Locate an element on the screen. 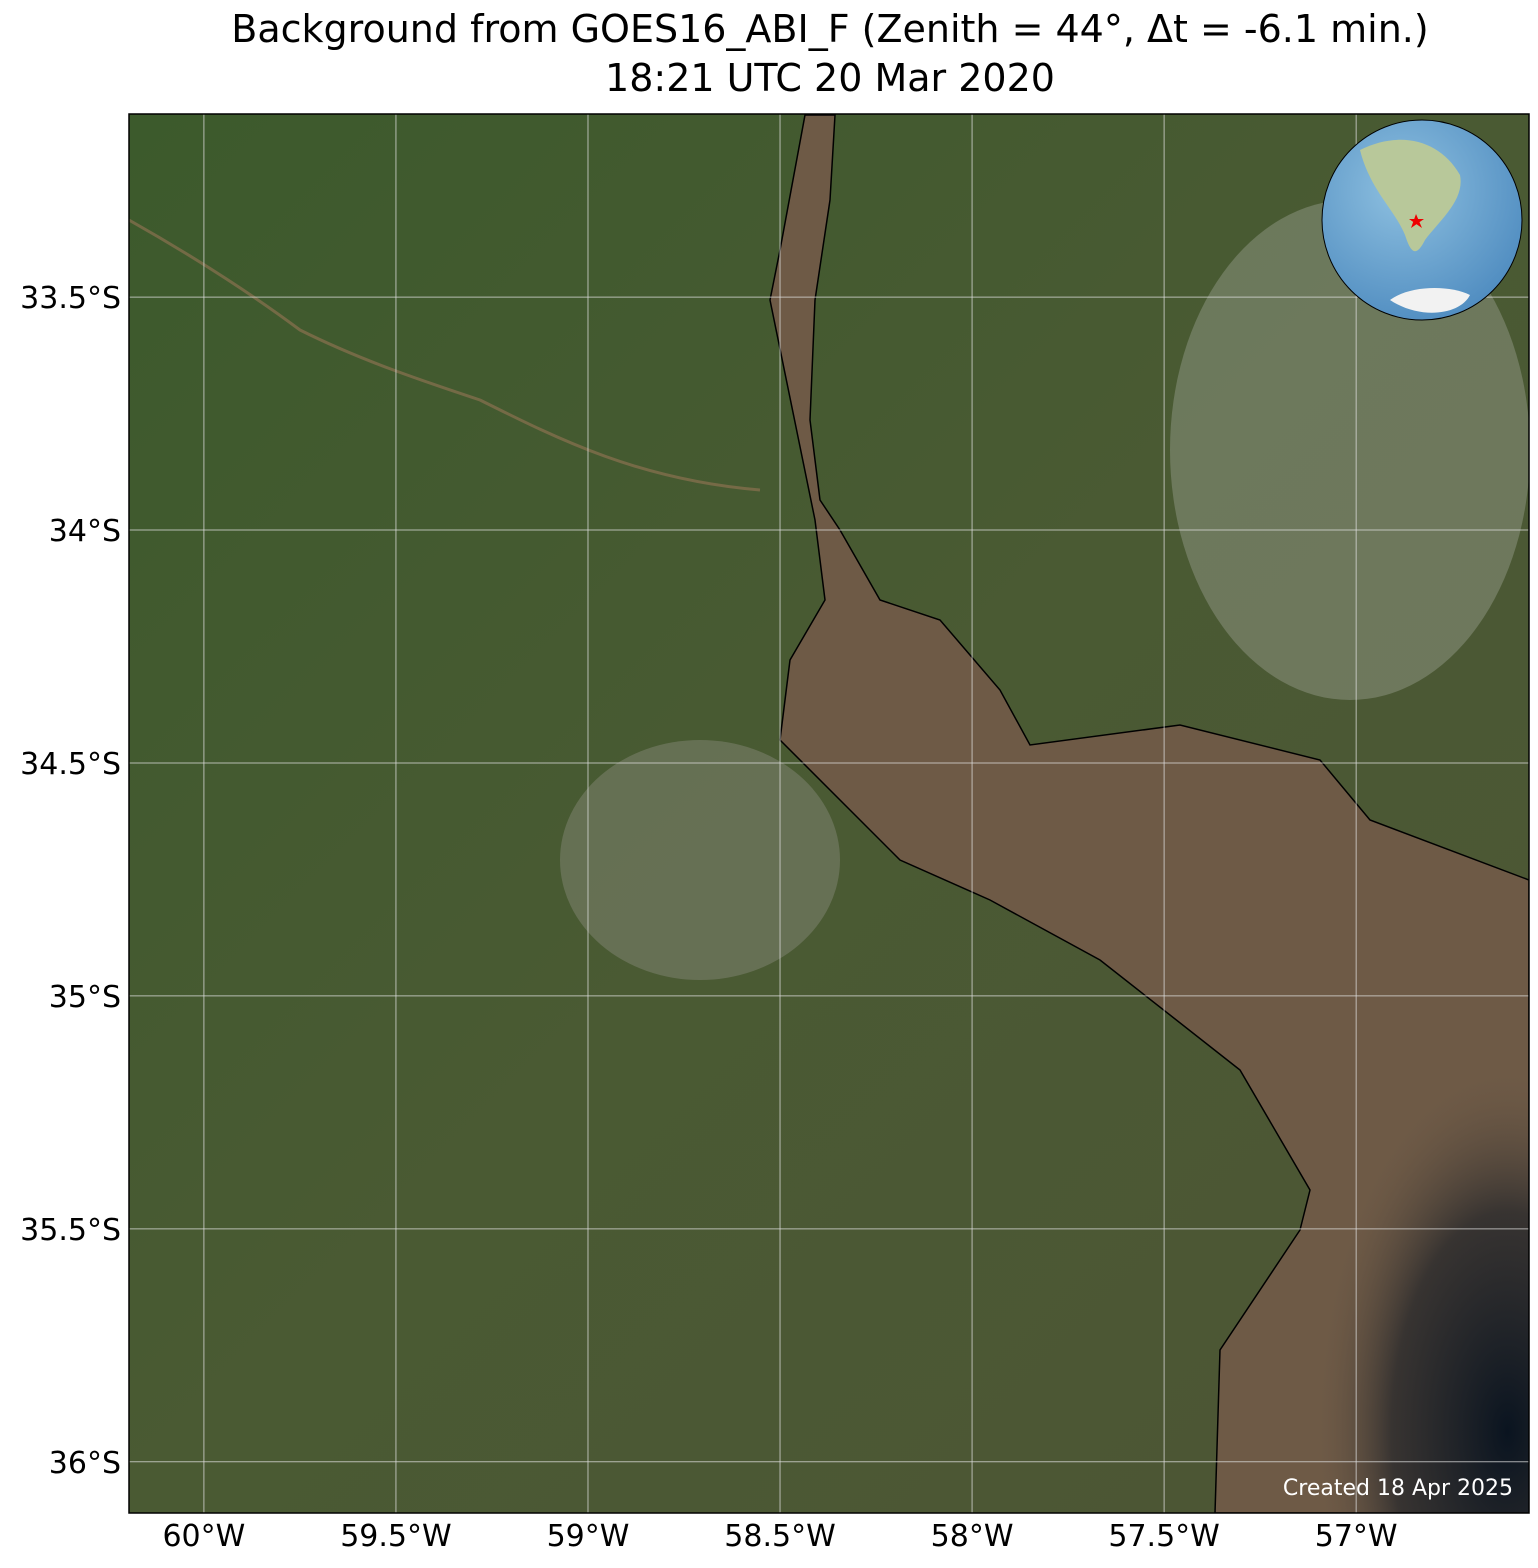 The height and width of the screenshot is (1568, 1538). footer: Created 18 Apr 2025 is located at coordinates (1398, 1488).